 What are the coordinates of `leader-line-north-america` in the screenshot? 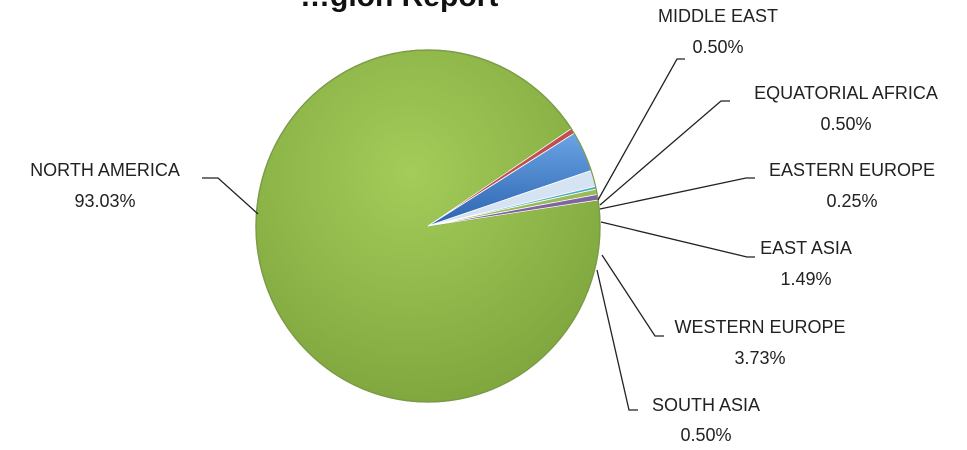 It's located at (230, 196).